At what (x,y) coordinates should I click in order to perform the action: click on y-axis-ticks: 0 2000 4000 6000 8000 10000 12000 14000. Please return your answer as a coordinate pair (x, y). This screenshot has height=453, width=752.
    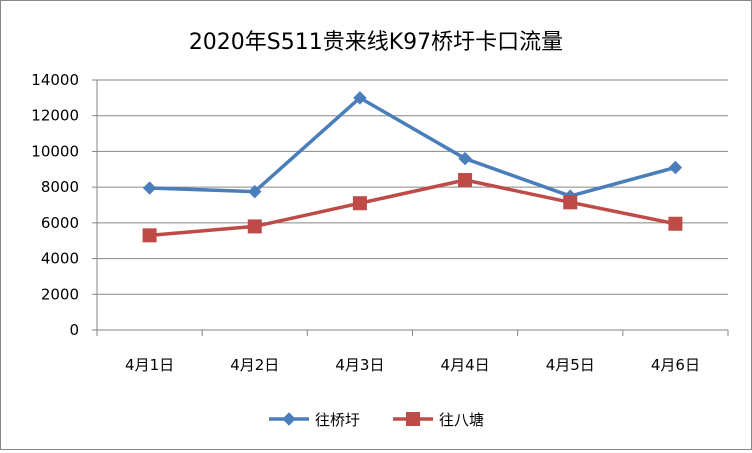
    Looking at the image, I should click on (64, 205).